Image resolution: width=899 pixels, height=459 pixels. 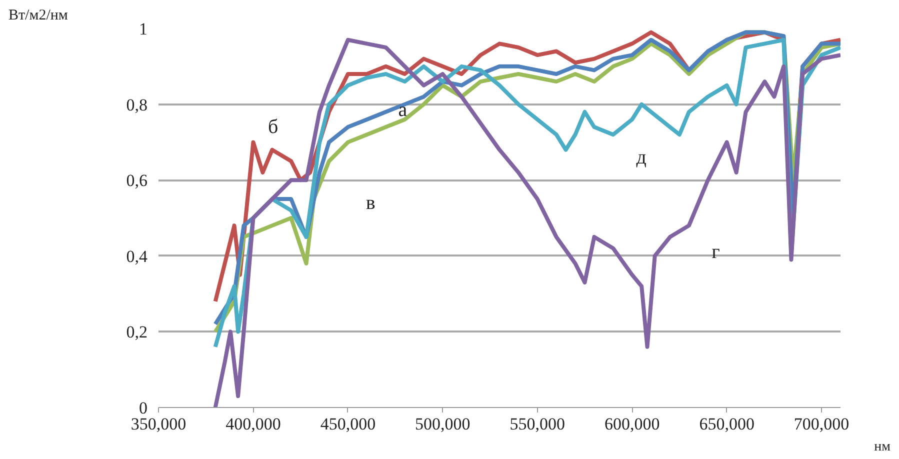 What do you see at coordinates (137, 180) in the screenshot?
I see `y-tick-label: 0,6` at bounding box center [137, 180].